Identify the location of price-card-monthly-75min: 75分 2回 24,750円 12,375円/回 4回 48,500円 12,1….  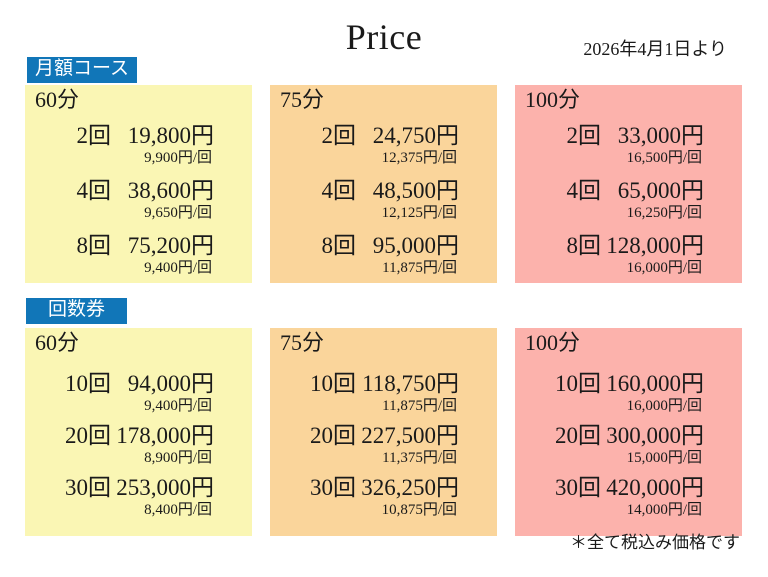
(383, 184).